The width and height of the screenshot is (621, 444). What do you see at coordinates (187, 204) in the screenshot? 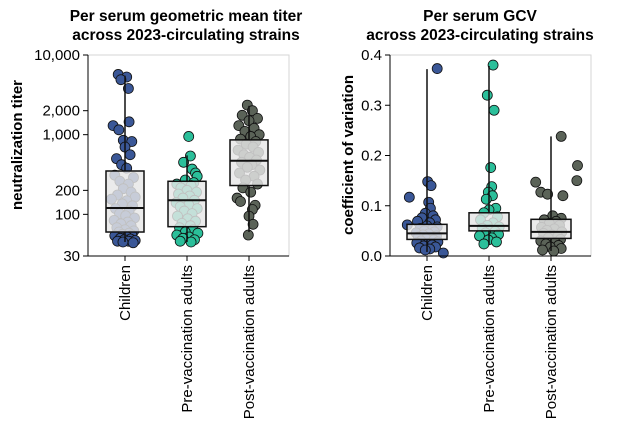
I see `chart-left-pre-vaccination-adults-box` at bounding box center [187, 204].